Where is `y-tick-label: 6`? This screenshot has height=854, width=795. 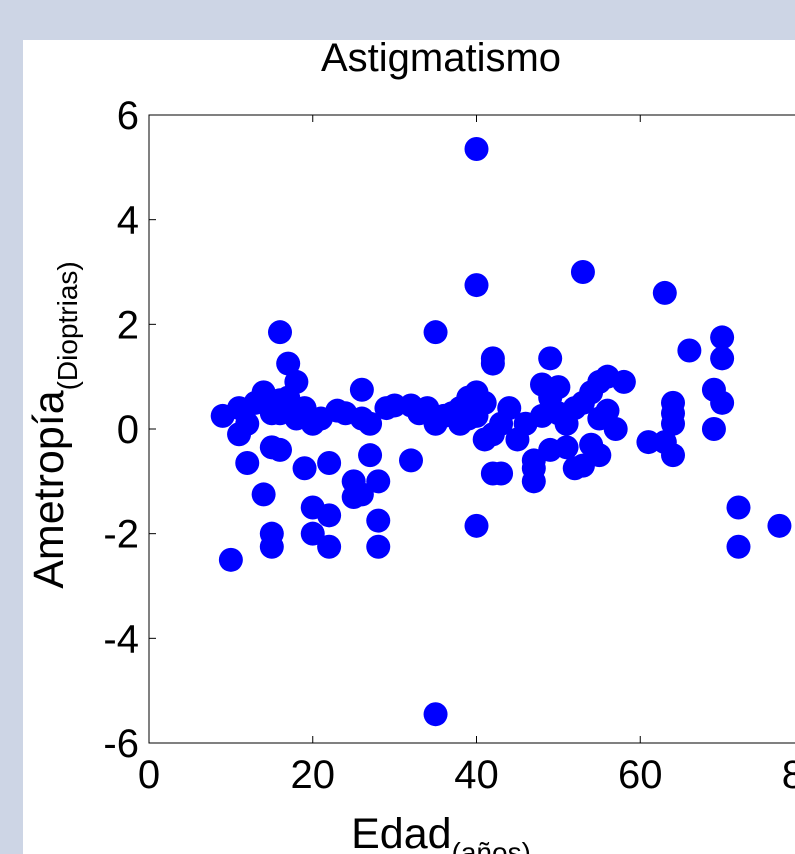 y-tick-label: 6 is located at coordinates (128, 116).